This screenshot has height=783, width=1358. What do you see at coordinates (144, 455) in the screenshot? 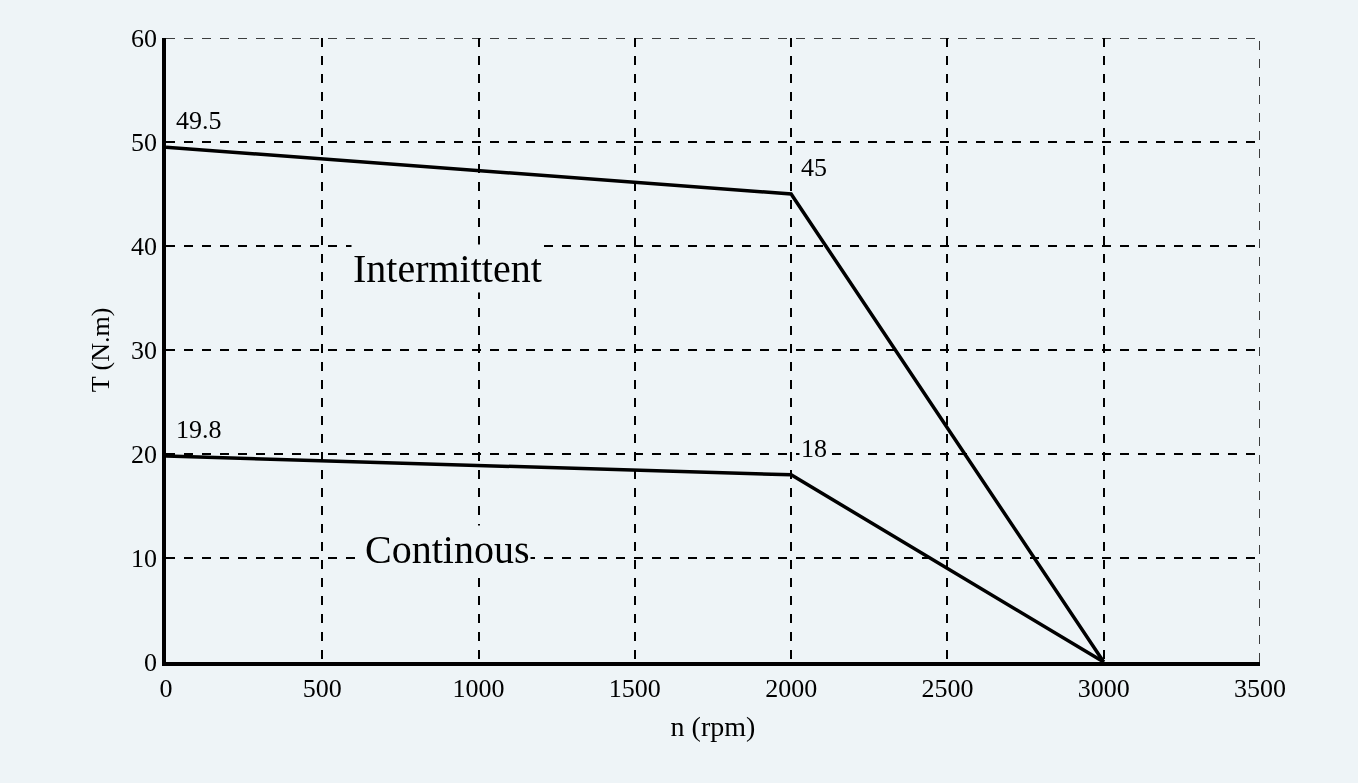
I see `y-tick-label: 20` at bounding box center [144, 455].